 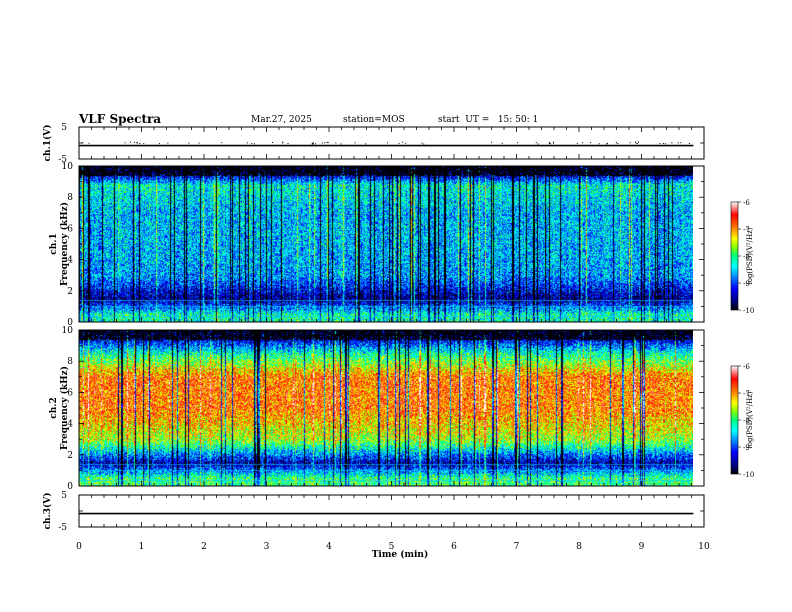 What do you see at coordinates (374, 120) in the screenshot?
I see `station-label: station=MOS` at bounding box center [374, 120].